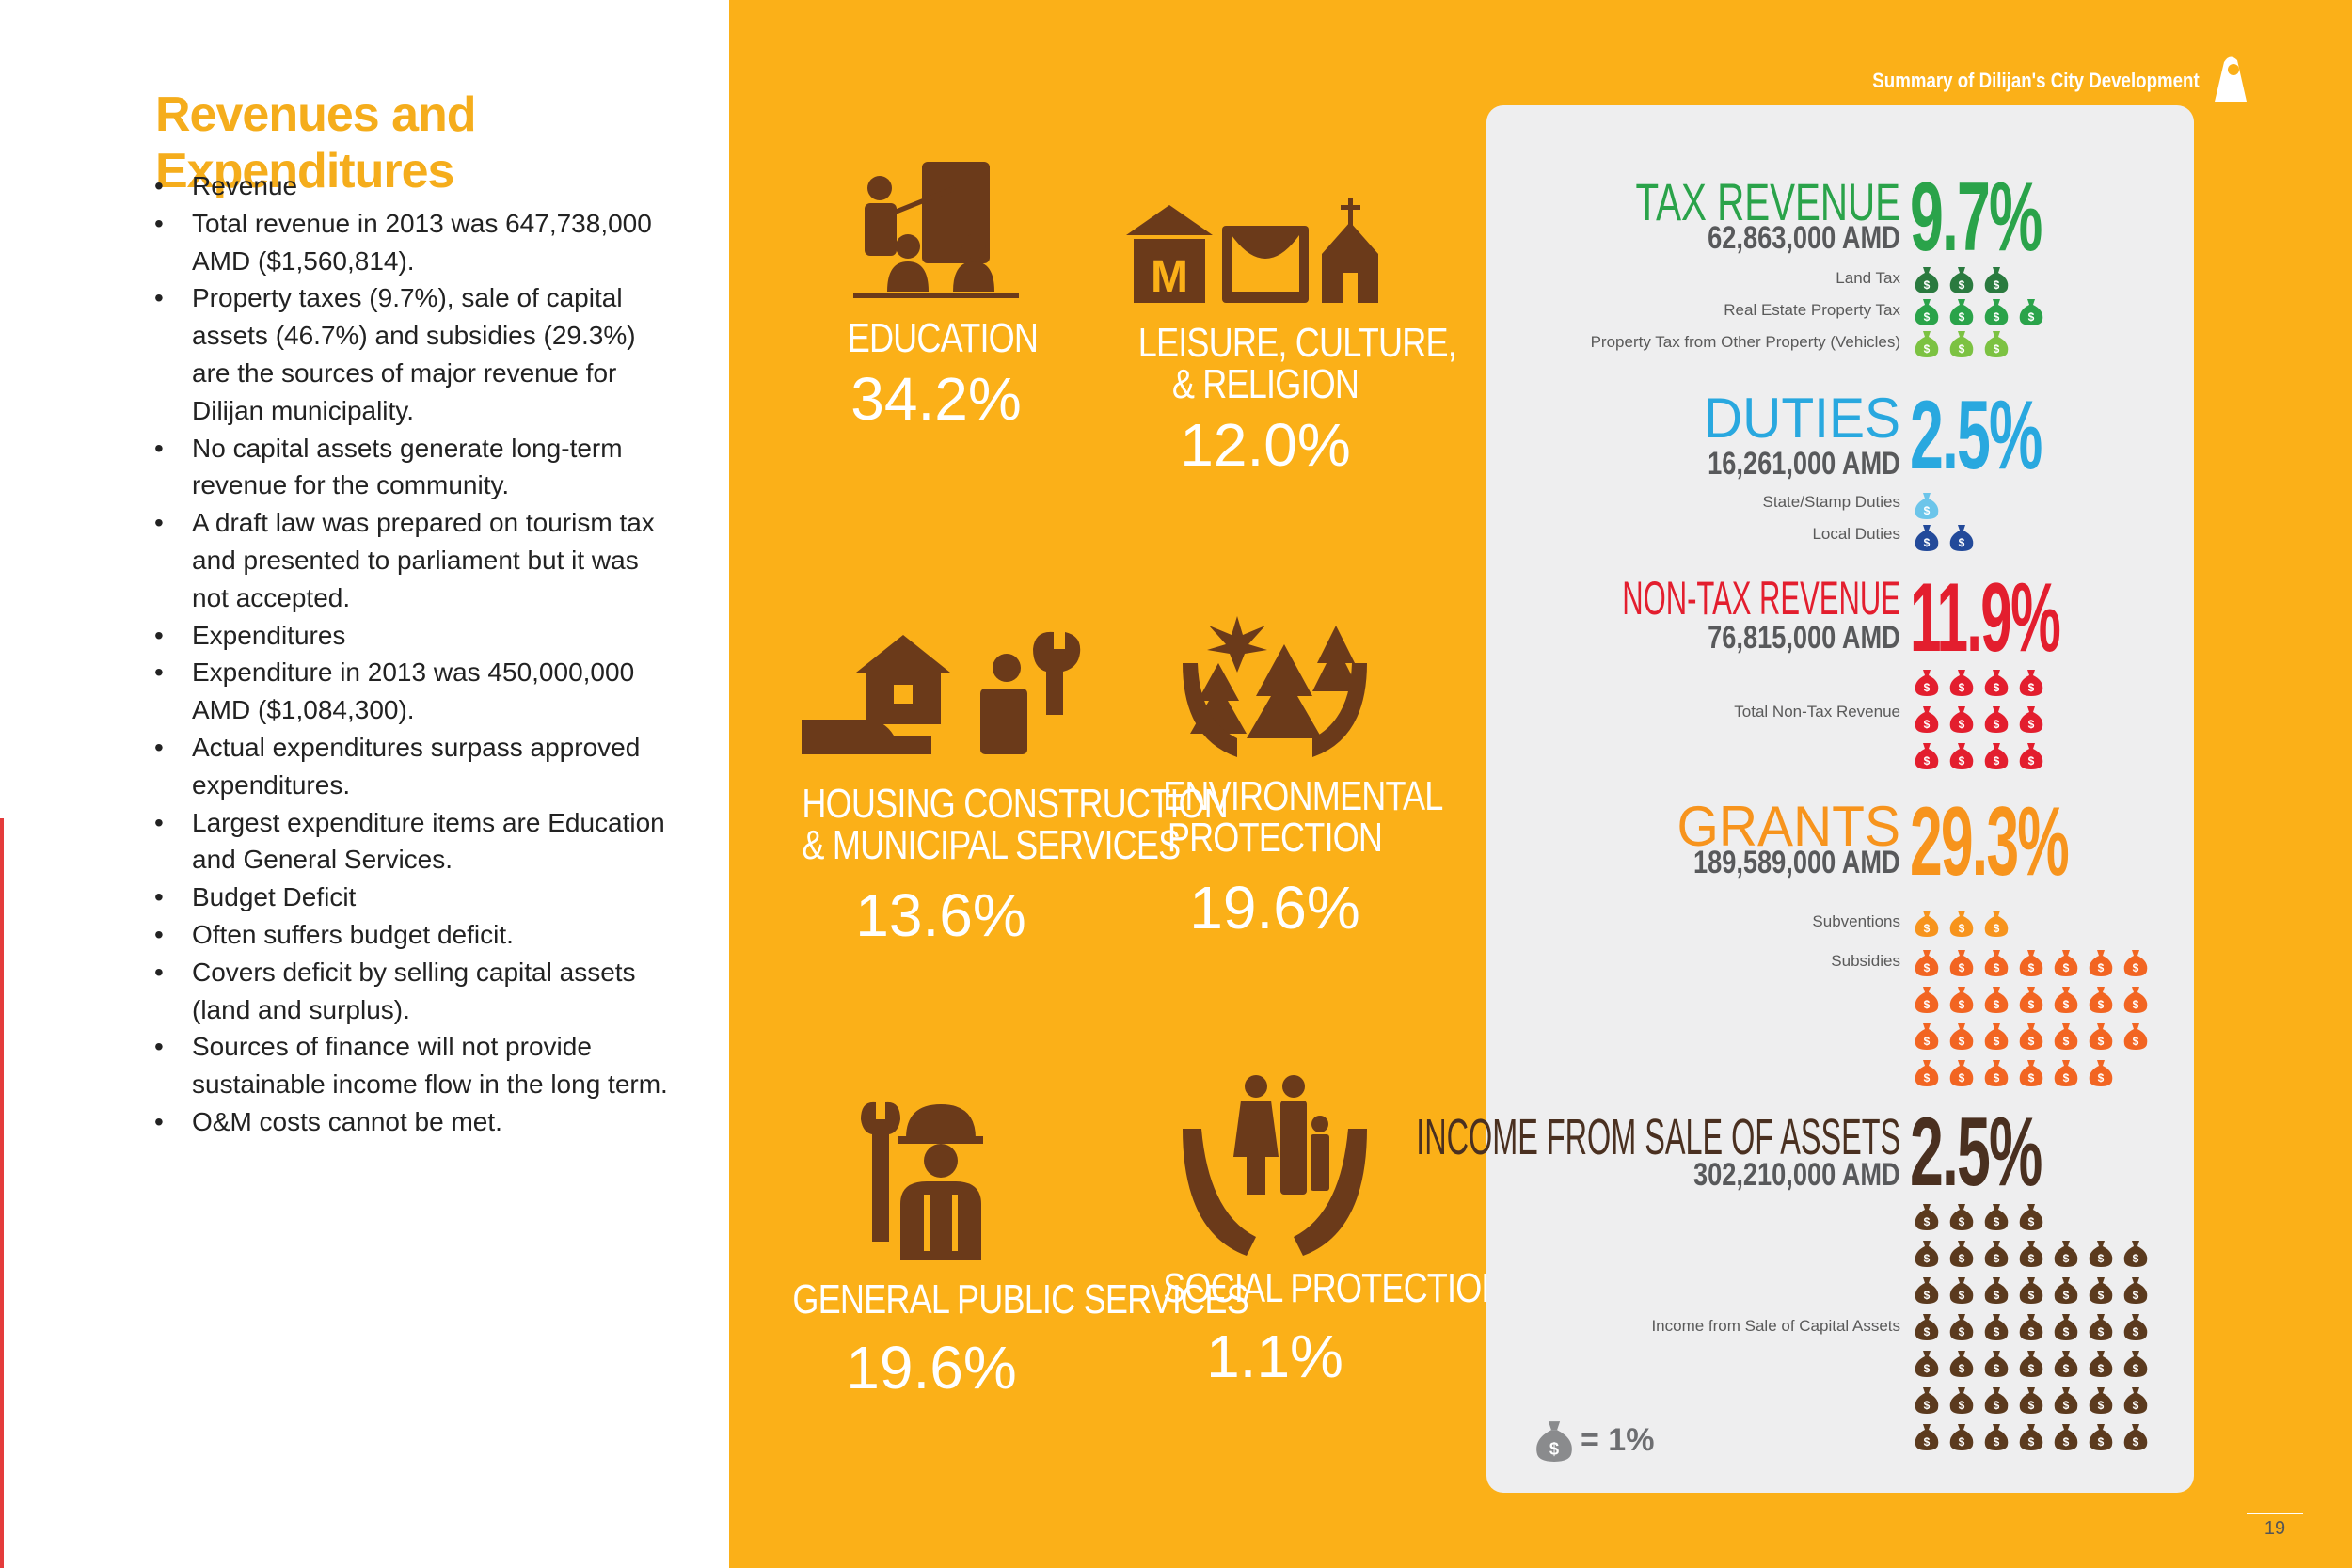  What do you see at coordinates (1005, 1251) in the screenshot?
I see `category-general-services: GENERAL PUBLIC SERVICES 19.6%` at bounding box center [1005, 1251].